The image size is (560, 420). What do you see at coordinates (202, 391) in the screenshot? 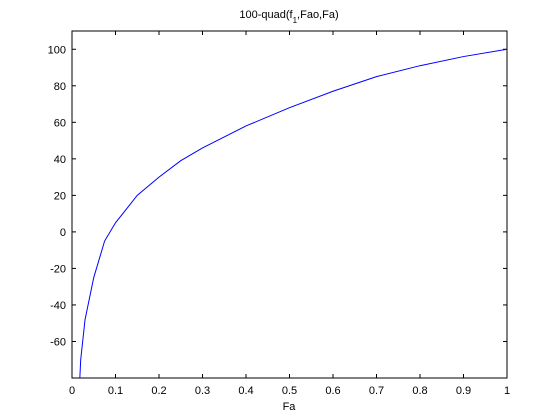
I see `x-tick-label: 0.3` at bounding box center [202, 391].